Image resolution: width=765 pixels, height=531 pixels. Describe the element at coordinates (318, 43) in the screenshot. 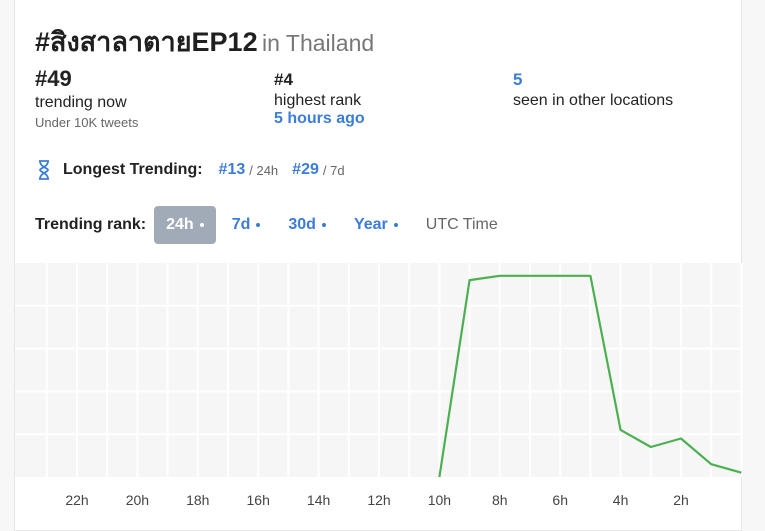

I see `location-label: in Thailand` at that location.